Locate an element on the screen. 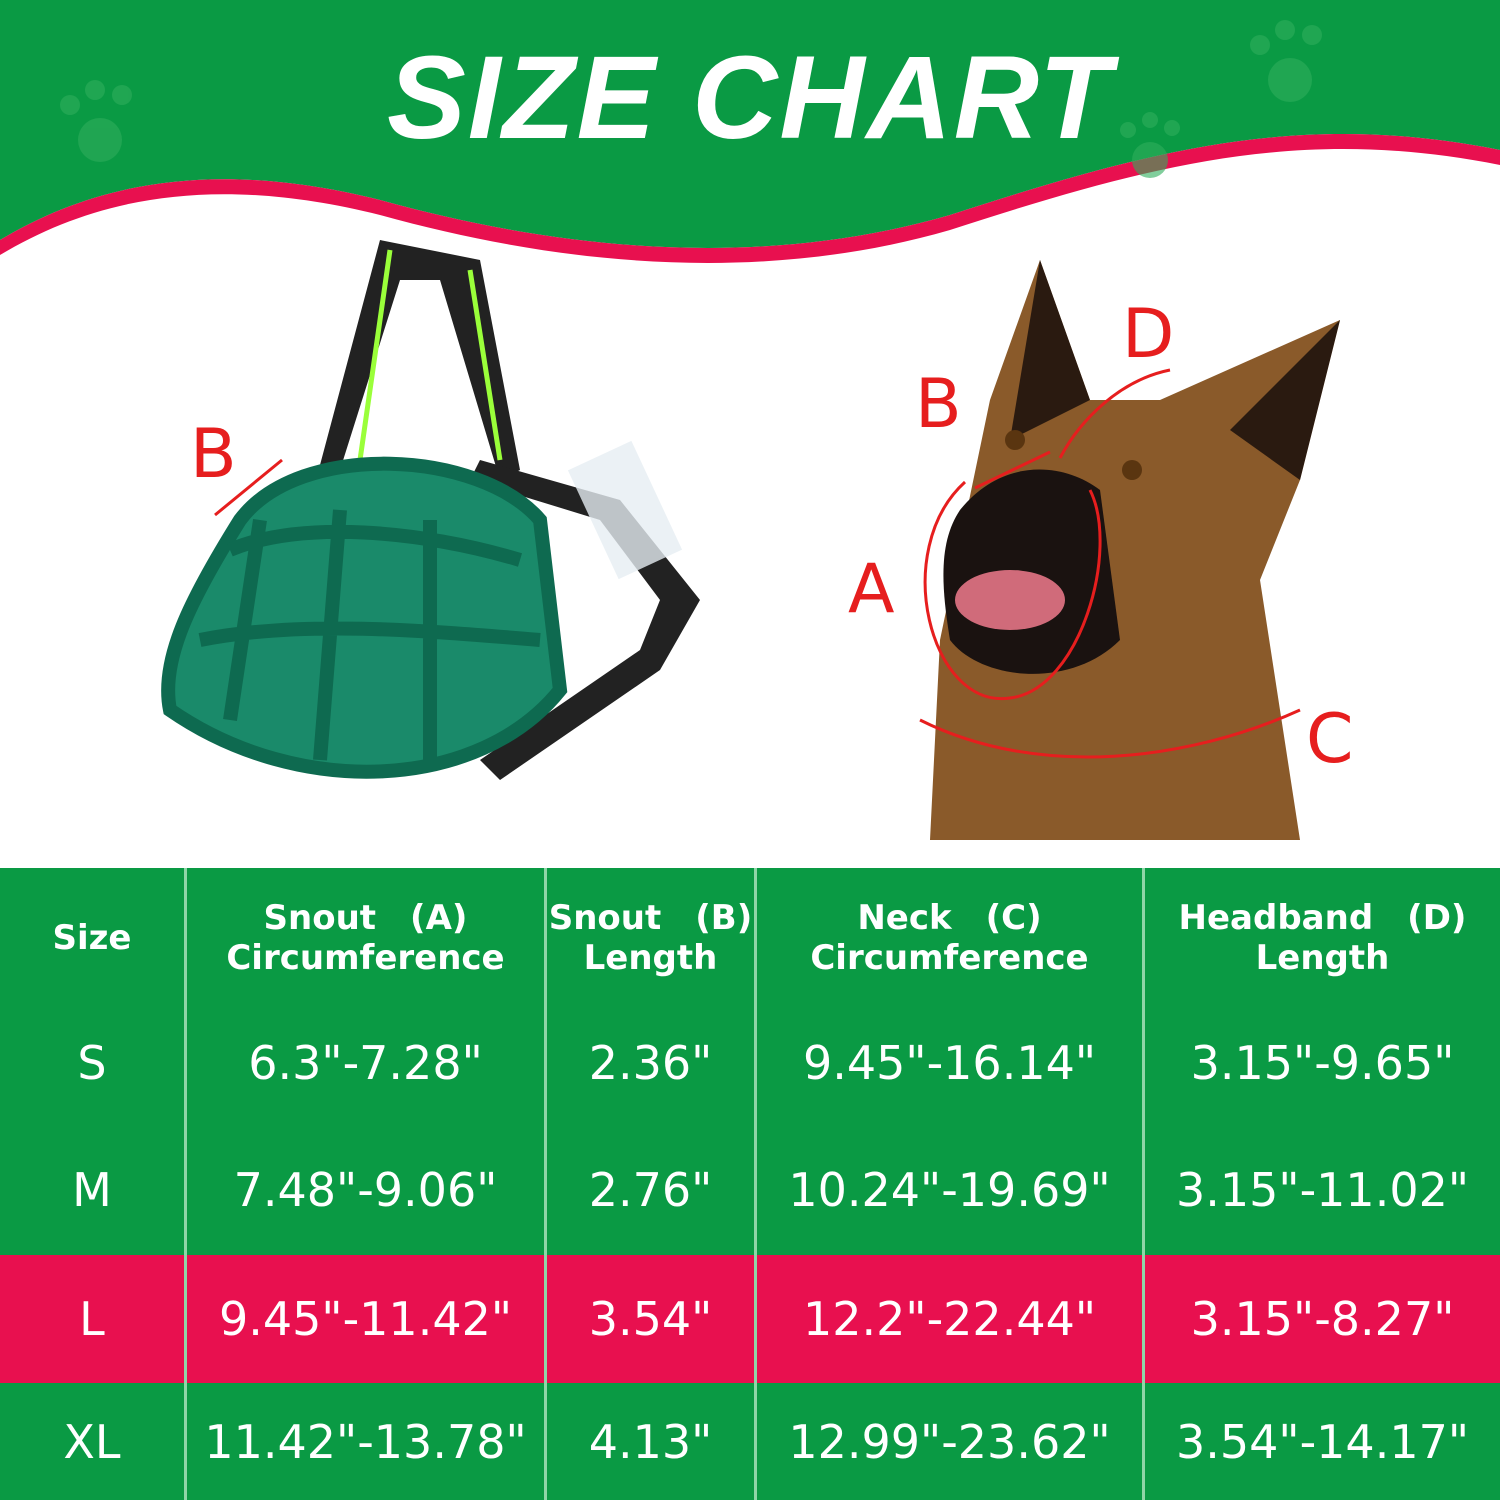 Image resolution: width=1500 pixels, height=1500 pixels. muzzle-label-b: B is located at coordinates (213, 454).